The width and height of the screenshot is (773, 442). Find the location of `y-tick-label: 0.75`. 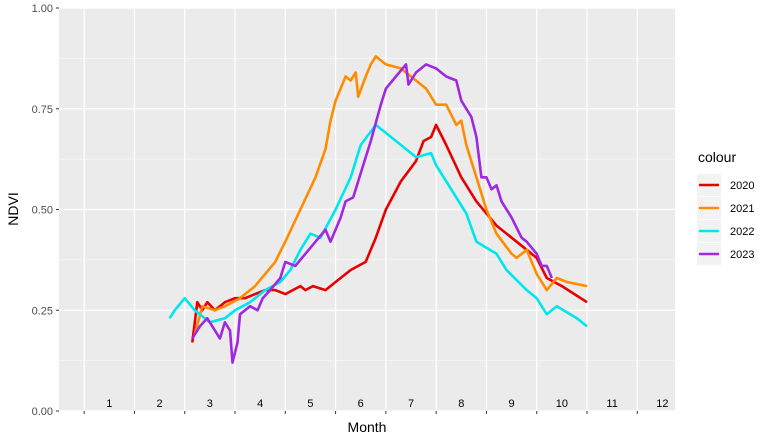

y-tick-label: 0.75 is located at coordinates (42, 110).